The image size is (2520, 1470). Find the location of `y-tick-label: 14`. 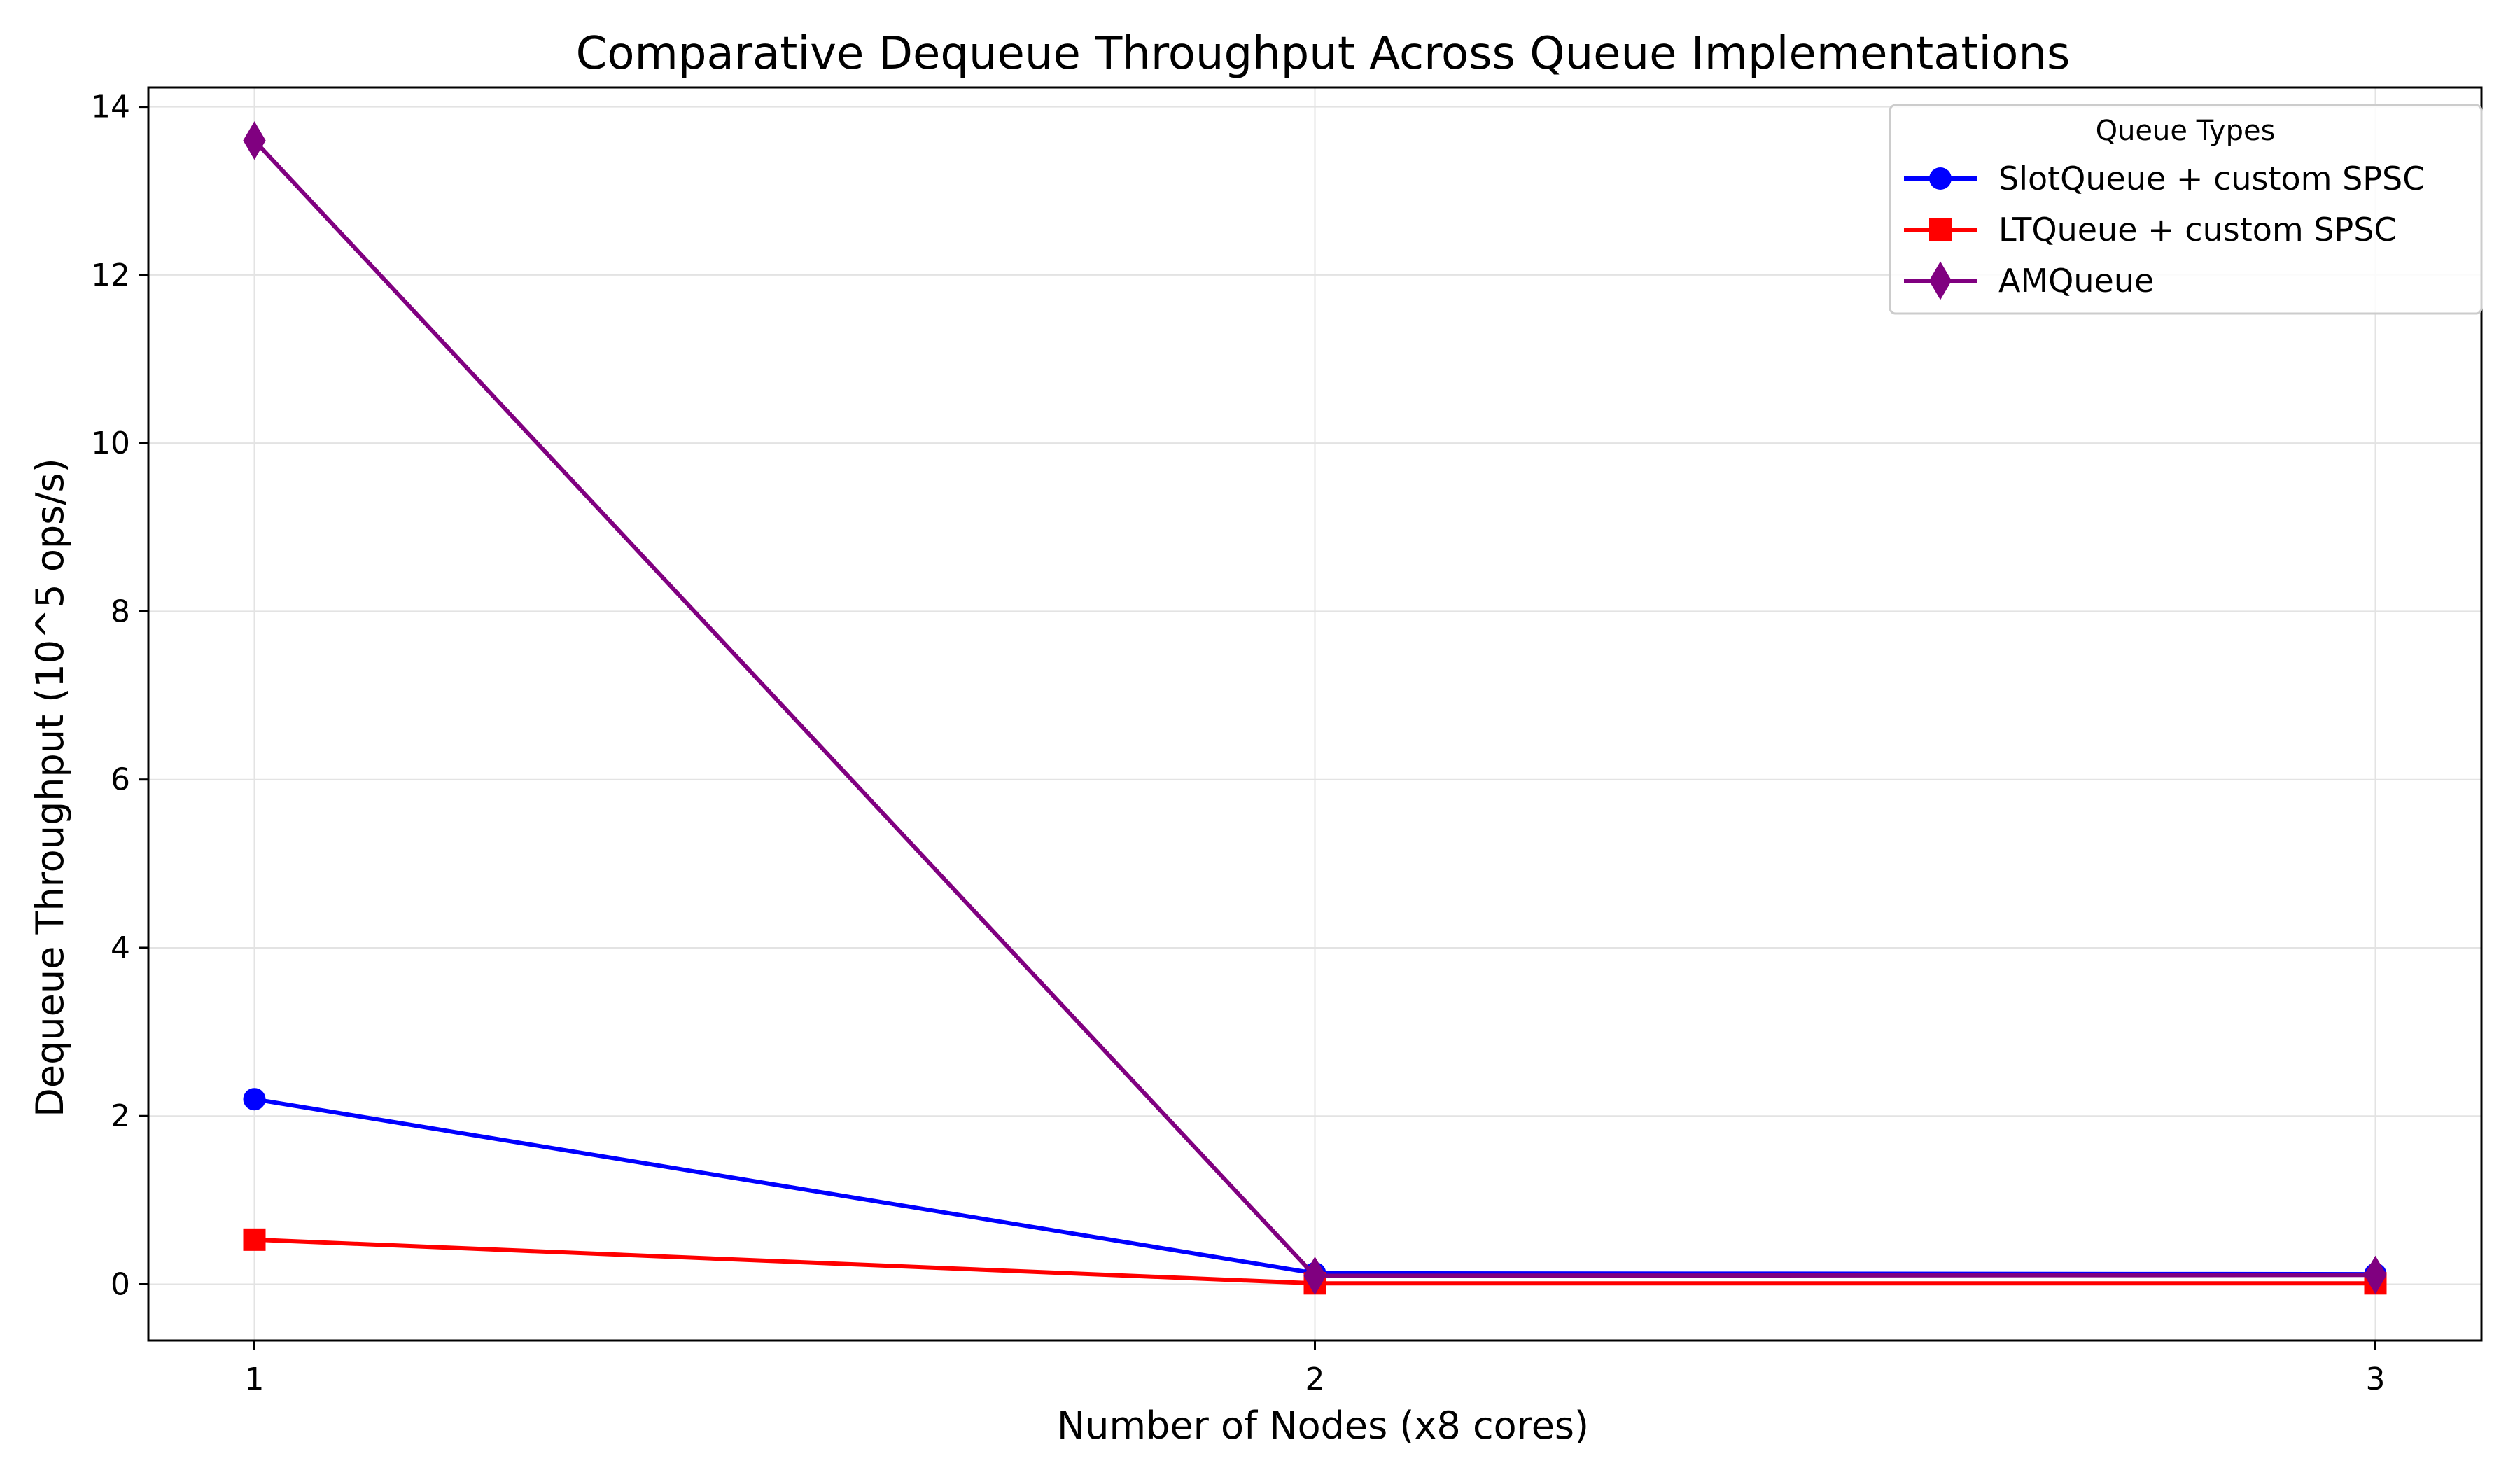

y-tick-label: 14 is located at coordinates (110, 107).